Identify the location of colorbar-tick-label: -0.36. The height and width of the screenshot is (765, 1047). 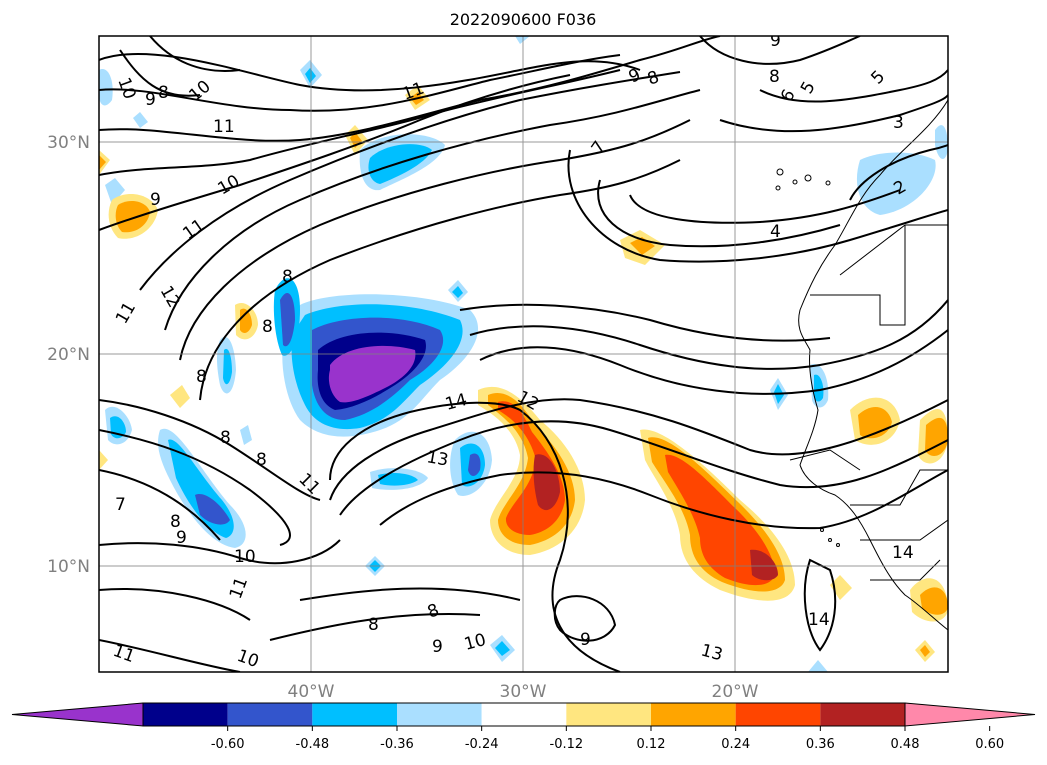
(397, 744).